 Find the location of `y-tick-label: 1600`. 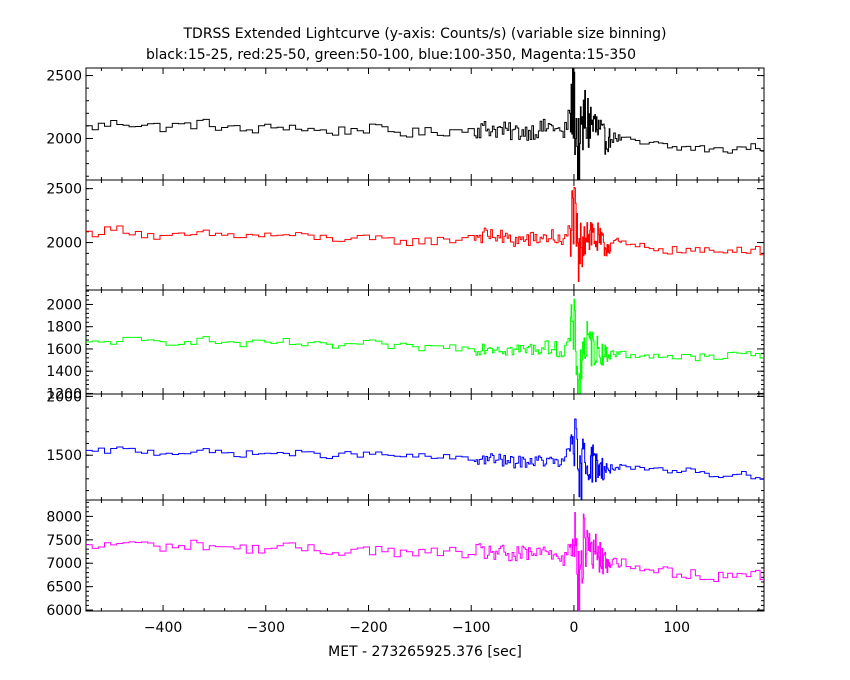

y-tick-label: 1600 is located at coordinates (64, 350).